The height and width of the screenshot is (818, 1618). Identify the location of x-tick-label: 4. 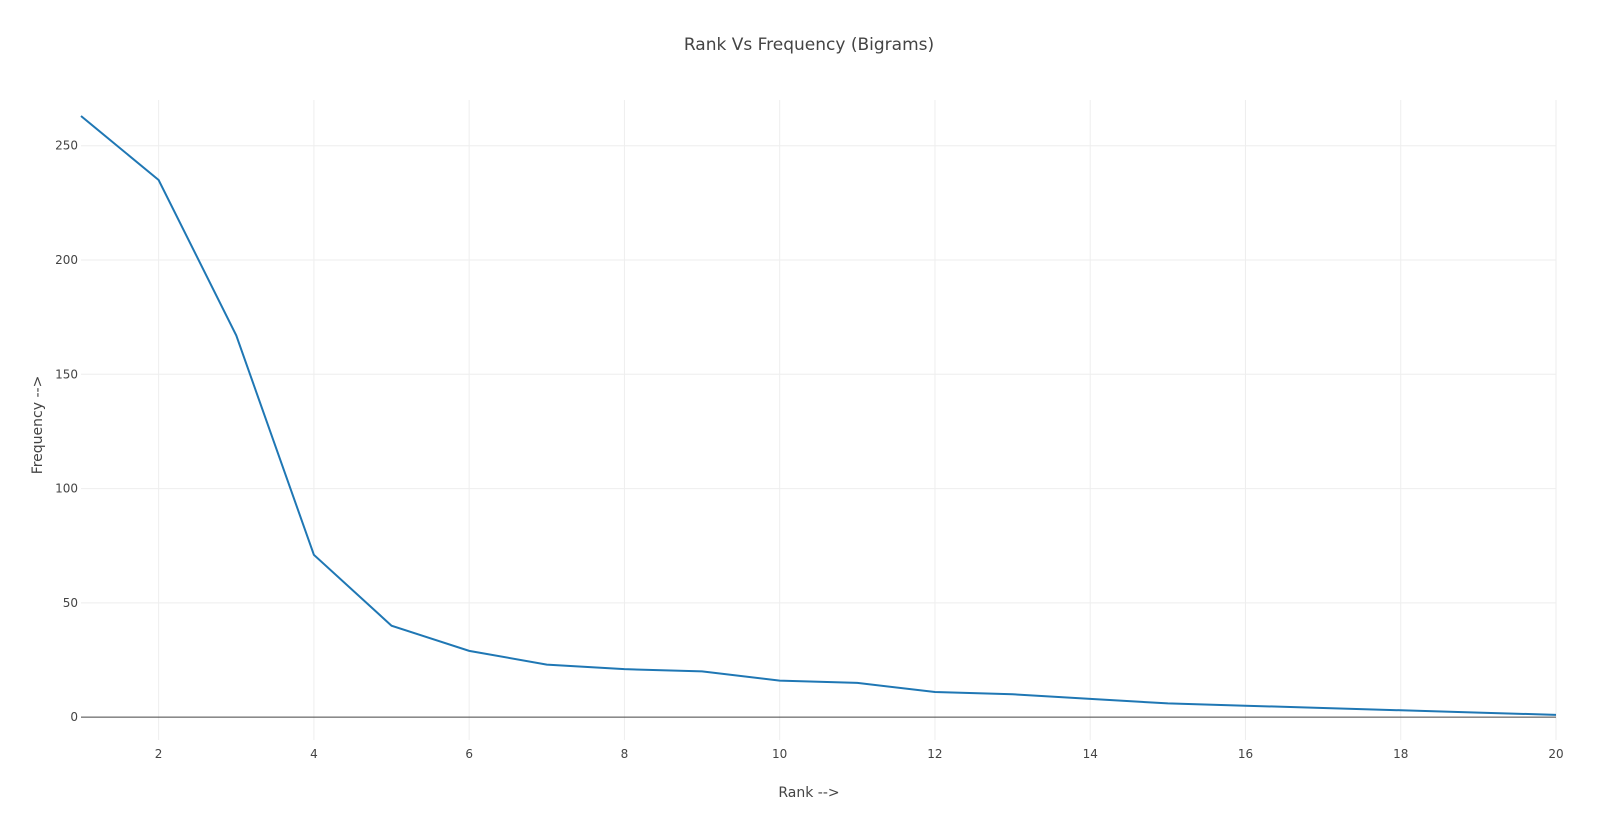
(314, 754).